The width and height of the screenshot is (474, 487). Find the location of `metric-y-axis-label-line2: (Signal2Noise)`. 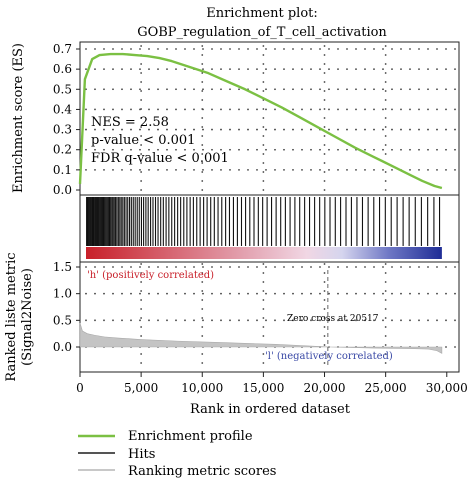

metric-y-axis-label-line2: (Signal2Noise) is located at coordinates (27, 317).